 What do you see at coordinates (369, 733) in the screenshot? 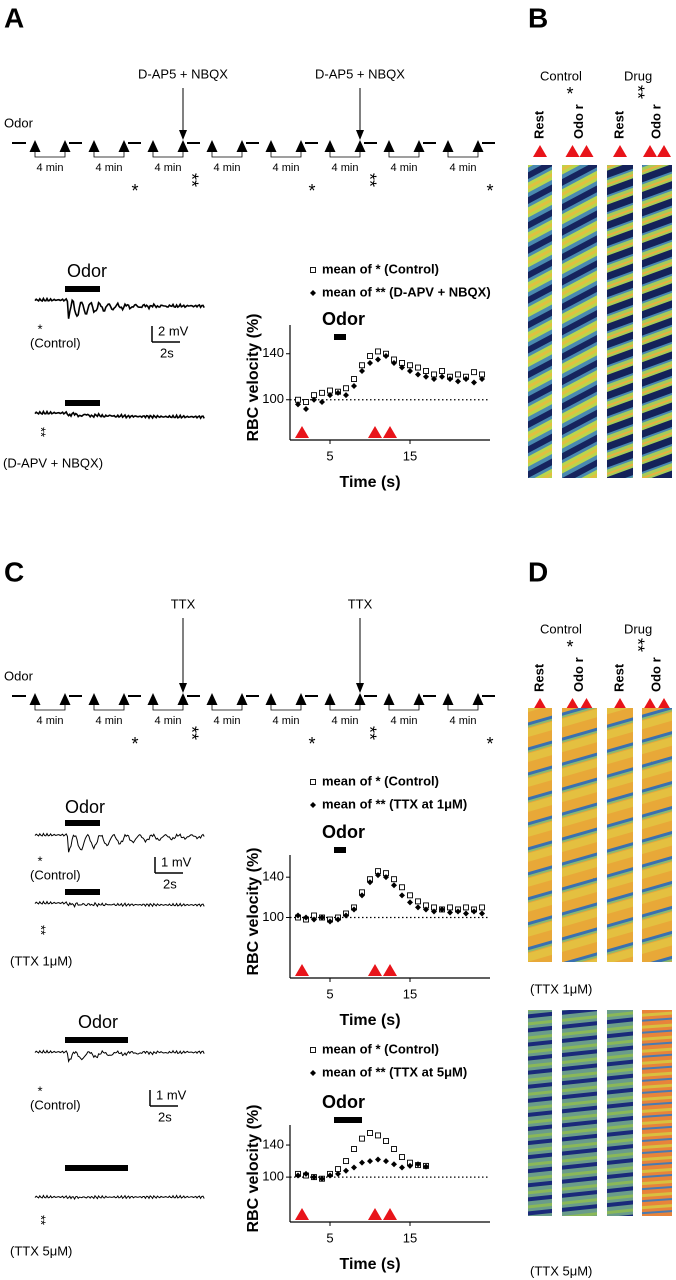
I see `asterisk-mark: **` at bounding box center [369, 733].